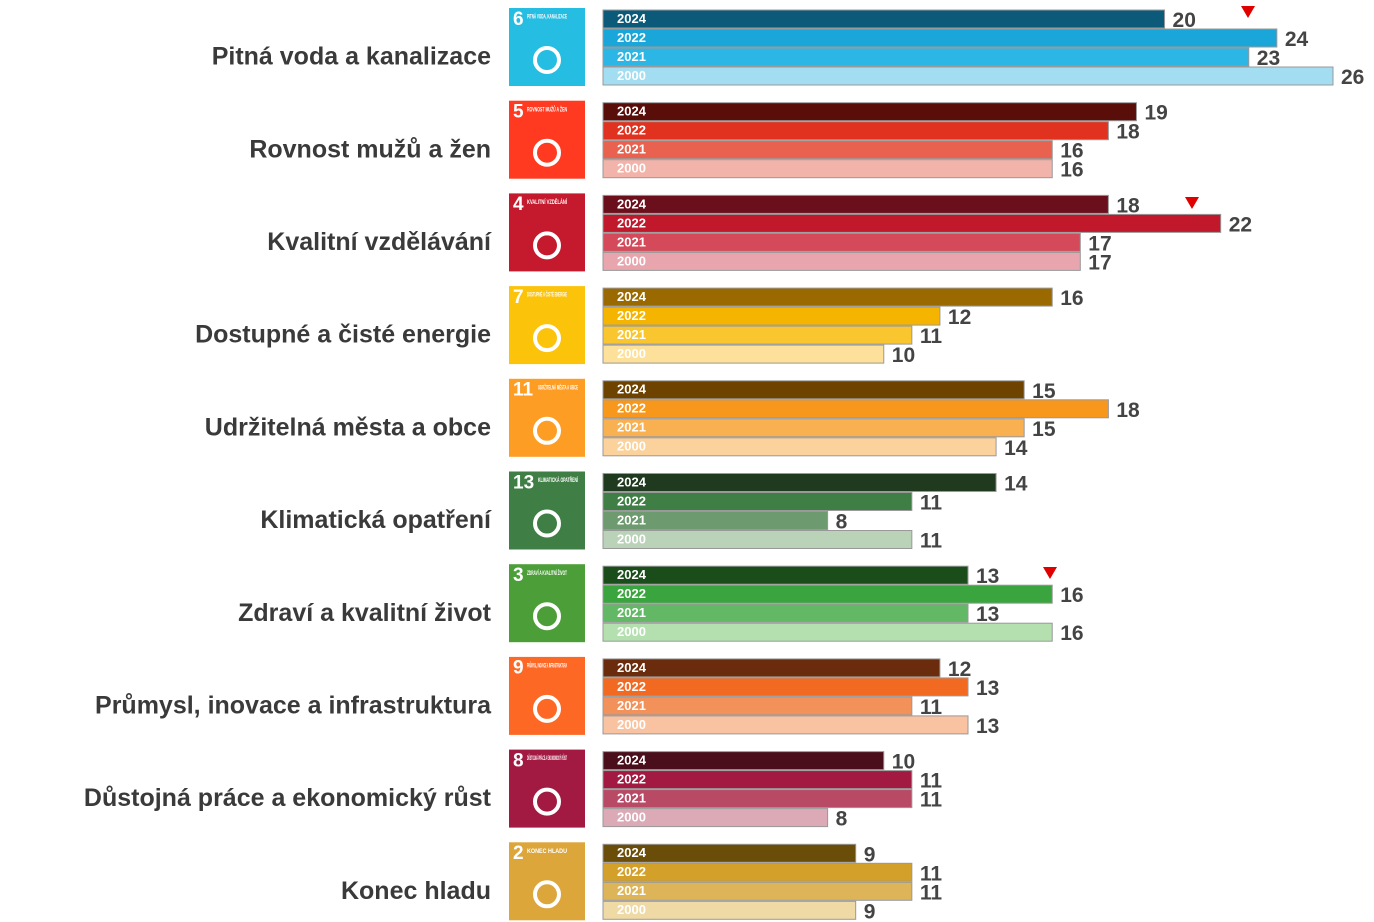  Describe the element at coordinates (547, 109) in the screenshot. I see `icon-text: ROVNOST MUŽŮ A ŽEN` at that location.